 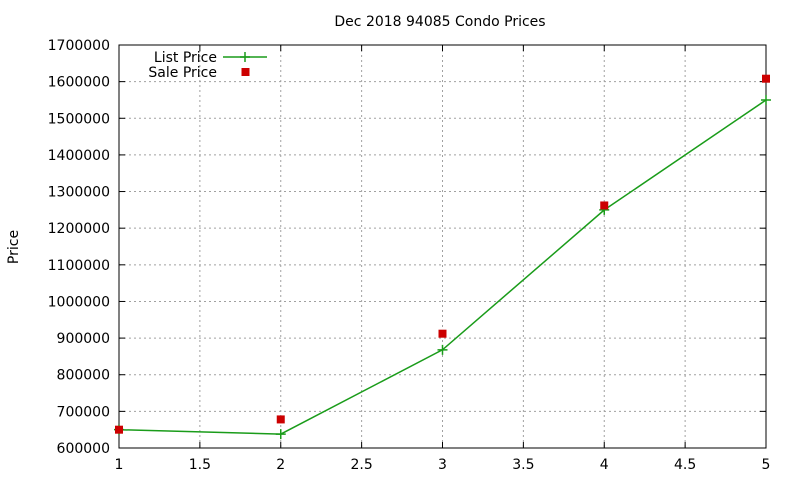 I want to click on y-tick-label: 1700000, so click(x=79, y=46).